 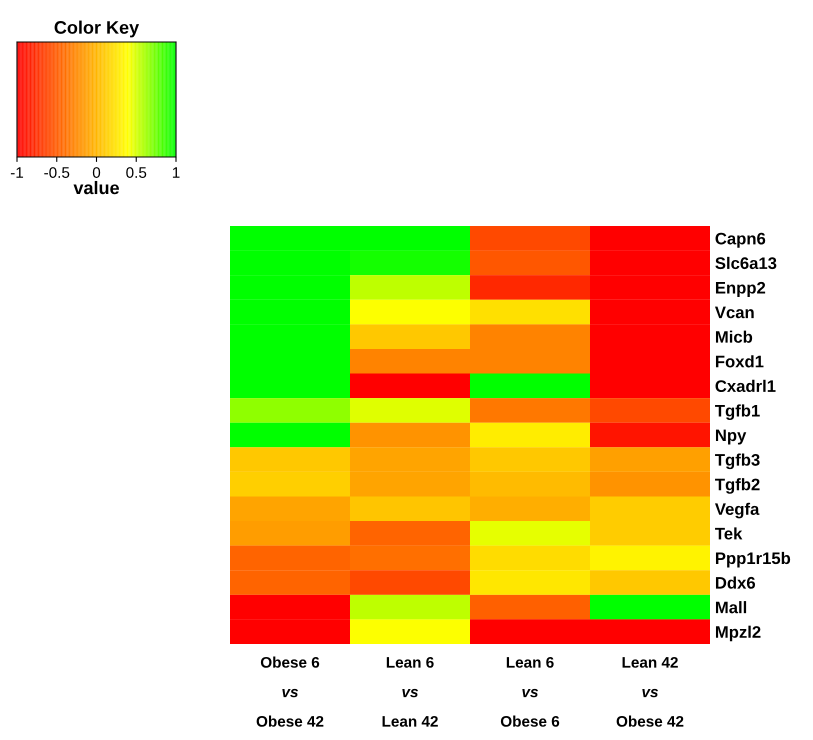 What do you see at coordinates (17, 172) in the screenshot?
I see `color-bar-label: -1` at bounding box center [17, 172].